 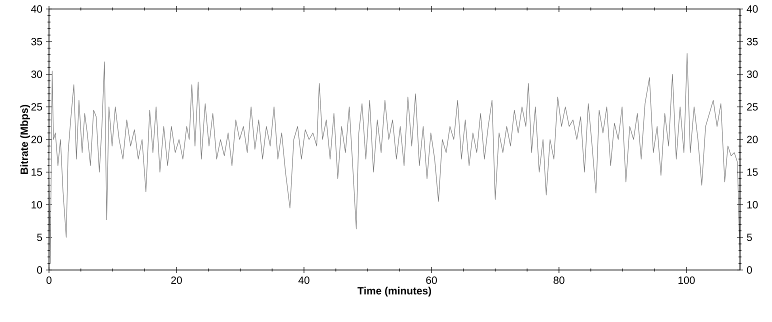 I want to click on y2-tick-label: 40, so click(x=752, y=9).